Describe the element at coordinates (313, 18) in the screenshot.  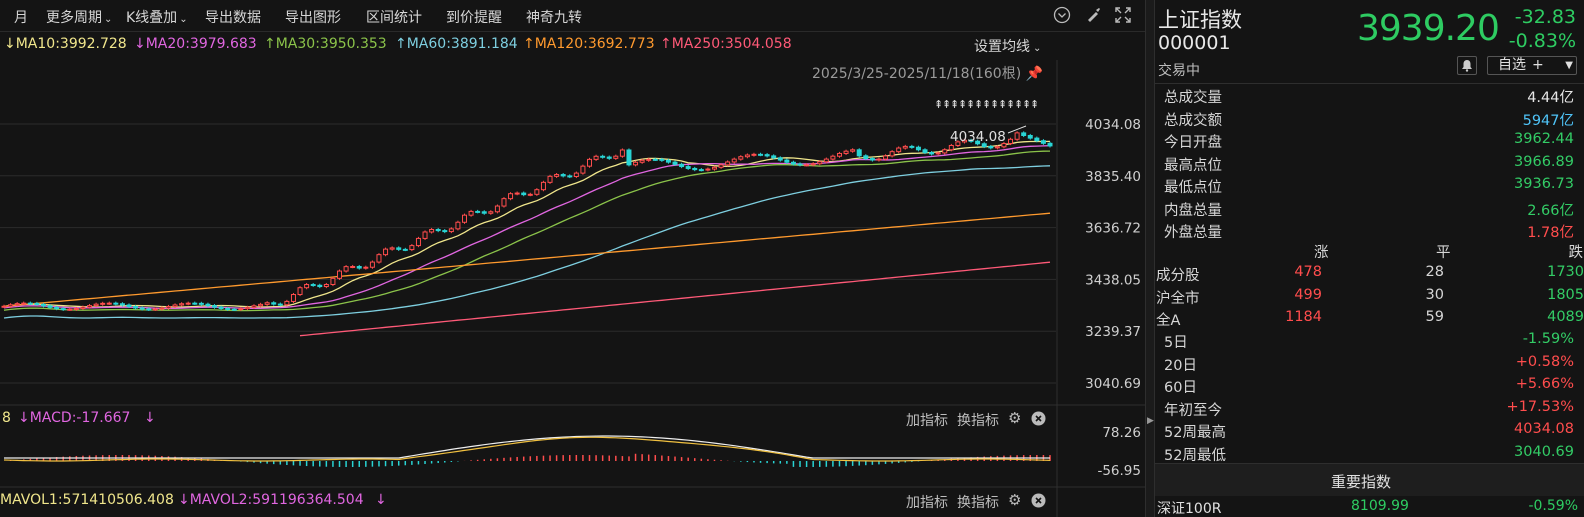
I see `export-chart-button: 导出图形` at that location.